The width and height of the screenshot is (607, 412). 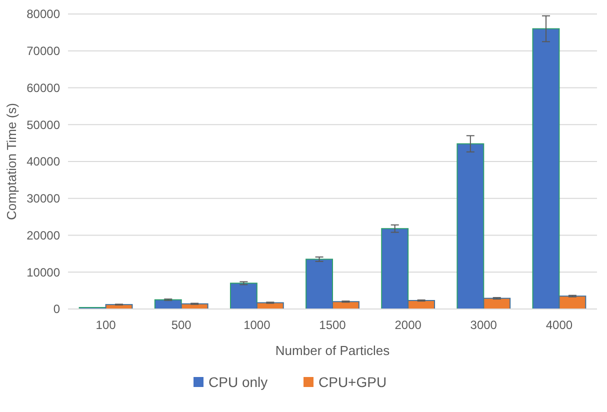 What do you see at coordinates (181, 325) in the screenshot?
I see `x-tick-label: 500` at bounding box center [181, 325].